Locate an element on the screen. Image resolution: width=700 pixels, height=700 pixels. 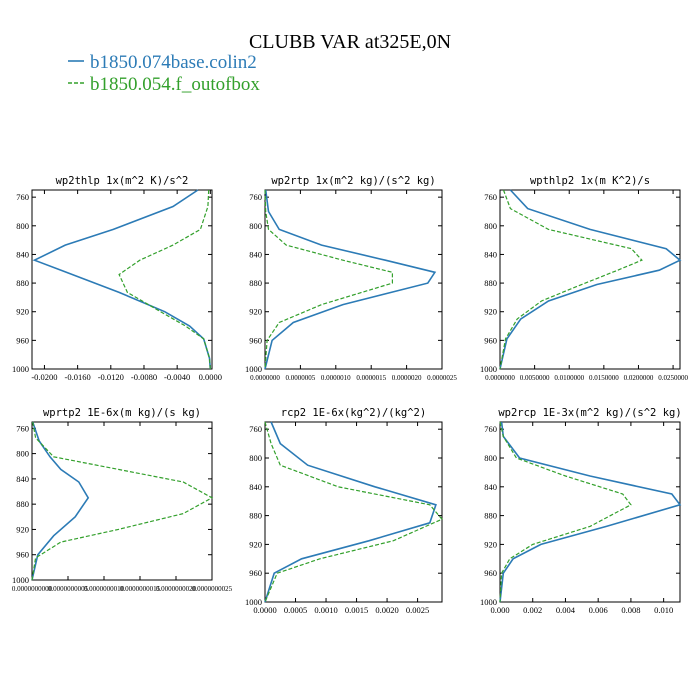
figure-title: CLUBB VAR at325E,0N is located at coordinates (350, 42).